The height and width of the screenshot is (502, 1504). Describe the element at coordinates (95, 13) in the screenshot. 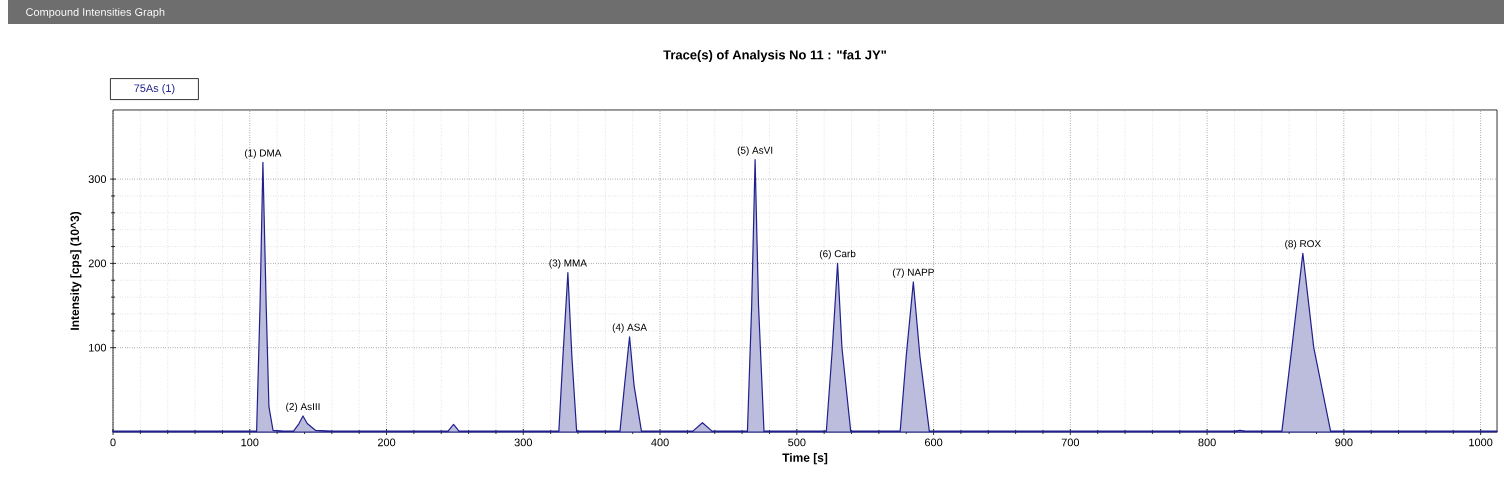

I see `text: Compound Intensities Graph` at that location.